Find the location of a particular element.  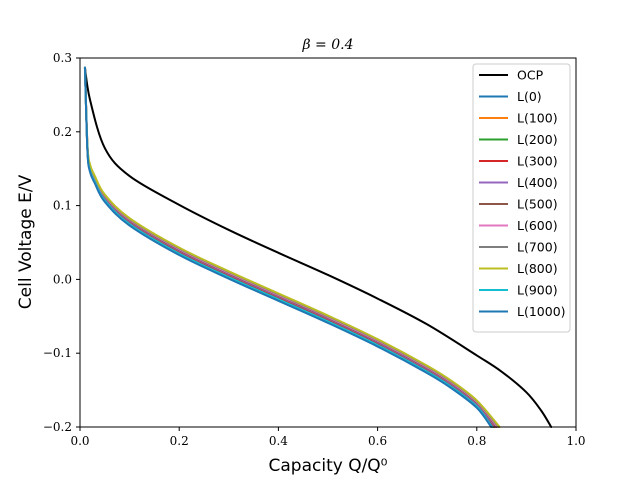

x-tick-label: 0.8 is located at coordinates (476, 441).